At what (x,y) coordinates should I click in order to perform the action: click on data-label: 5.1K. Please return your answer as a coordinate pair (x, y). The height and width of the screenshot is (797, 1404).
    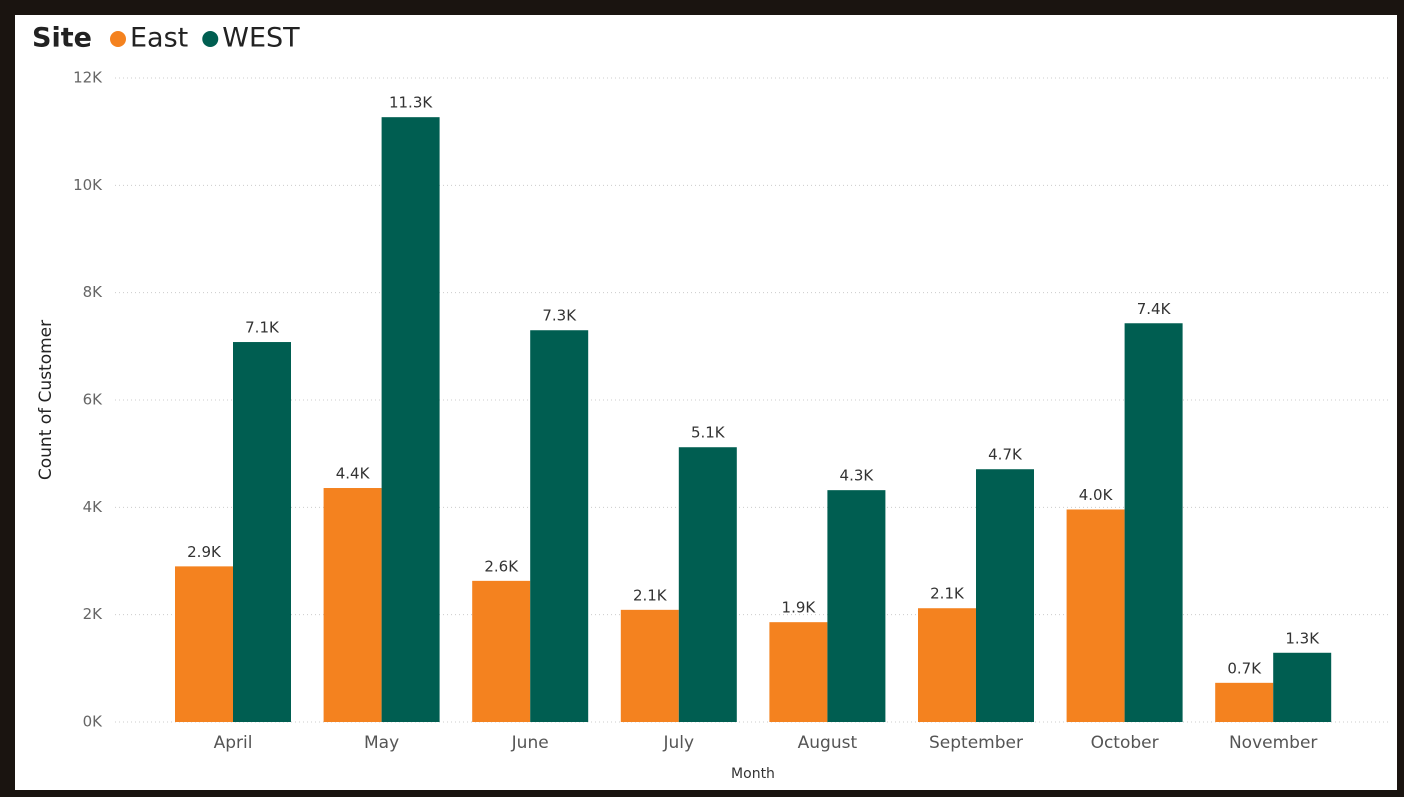
    Looking at the image, I should click on (708, 433).